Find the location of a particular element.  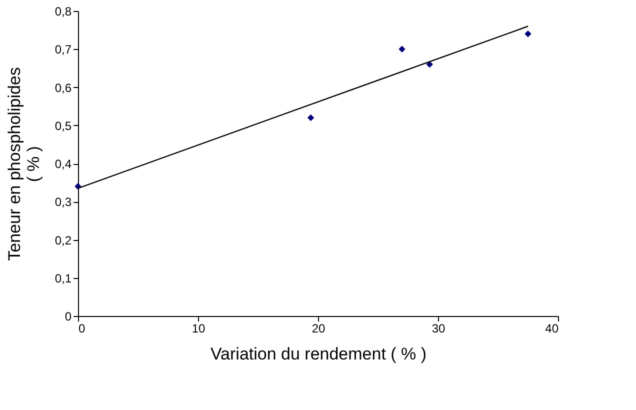

y-tick-label: 0,7 is located at coordinates (63, 49).